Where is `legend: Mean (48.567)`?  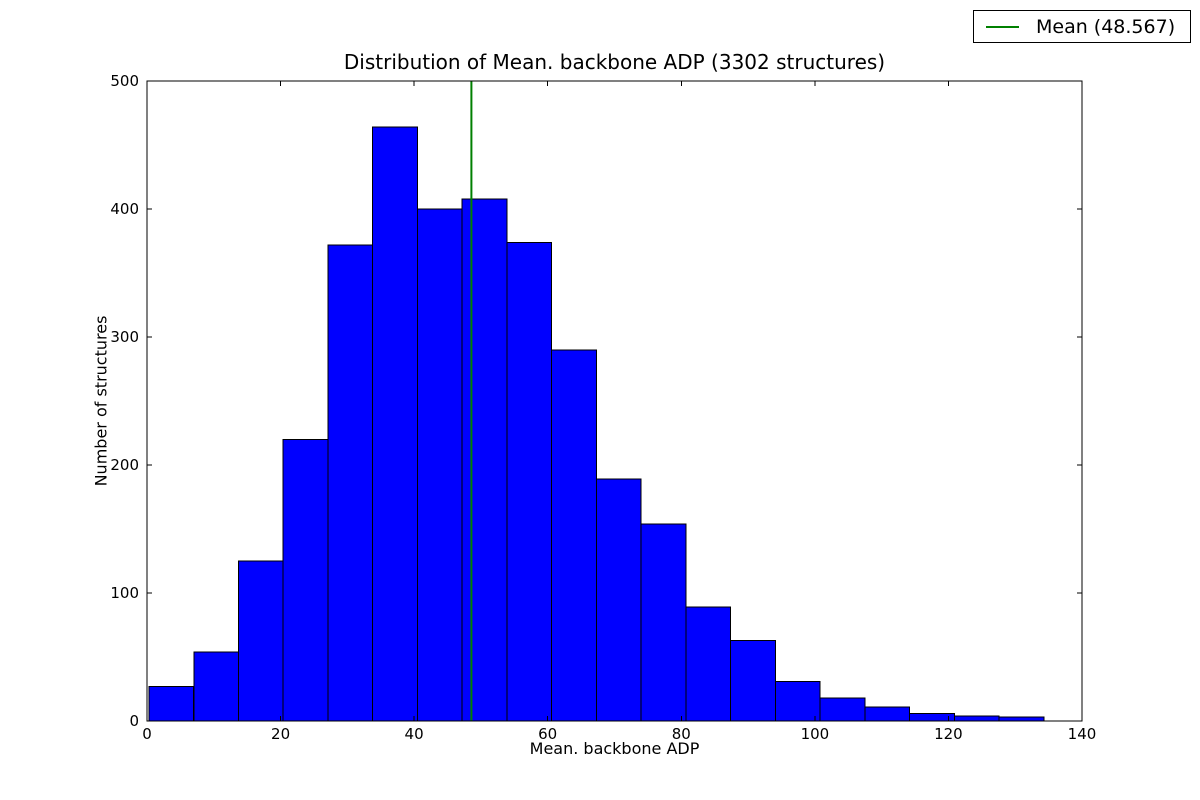 legend: Mean (48.567) is located at coordinates (1082, 26).